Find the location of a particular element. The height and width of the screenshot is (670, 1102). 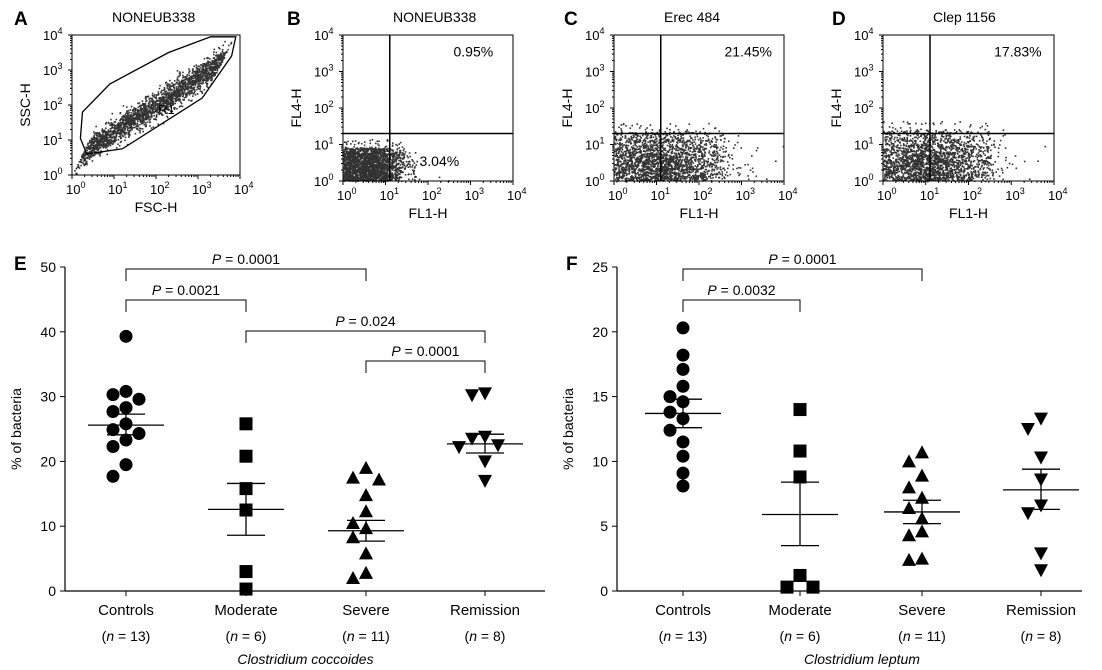

panel-letter-b: B is located at coordinates (294, 19).